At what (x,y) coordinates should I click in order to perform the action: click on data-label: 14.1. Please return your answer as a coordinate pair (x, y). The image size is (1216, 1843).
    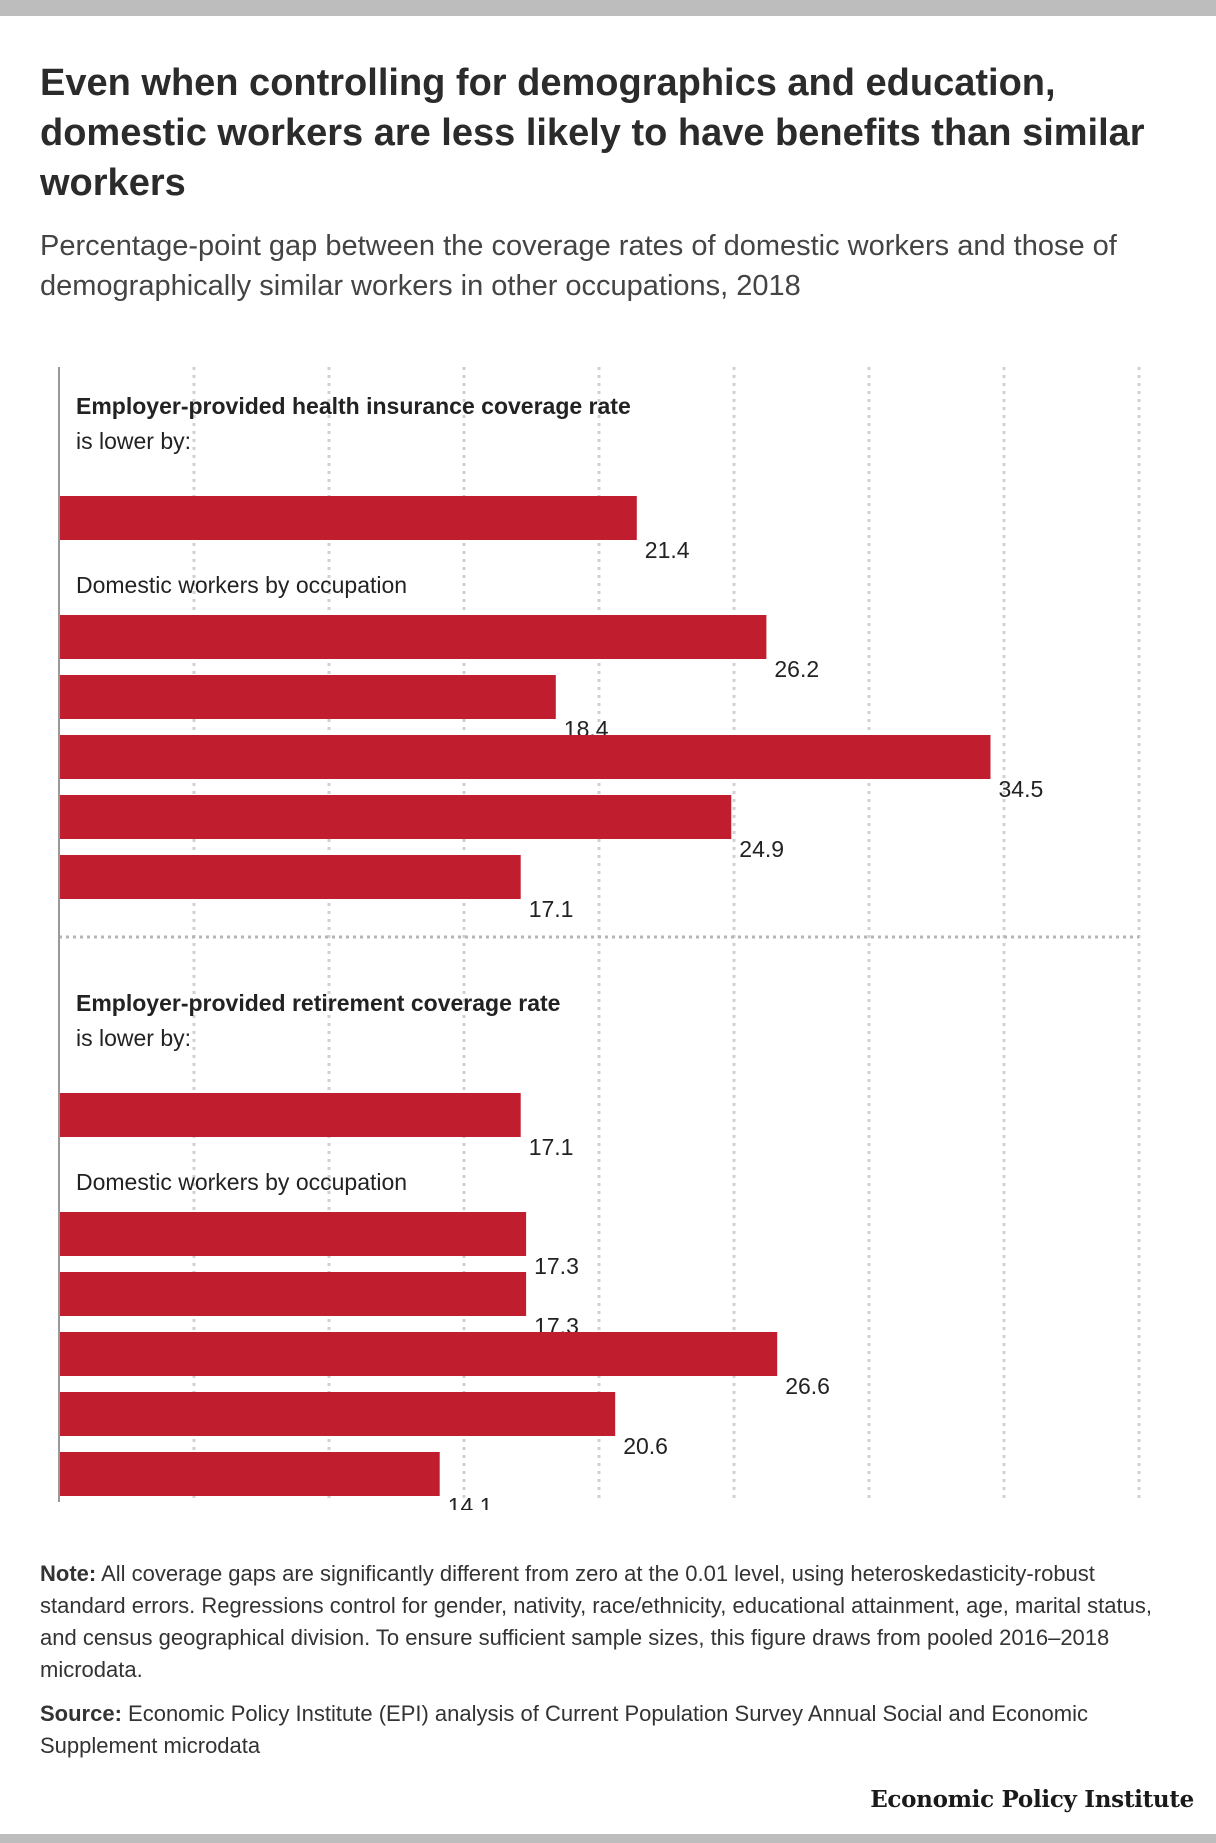
    Looking at the image, I should click on (470, 1501).